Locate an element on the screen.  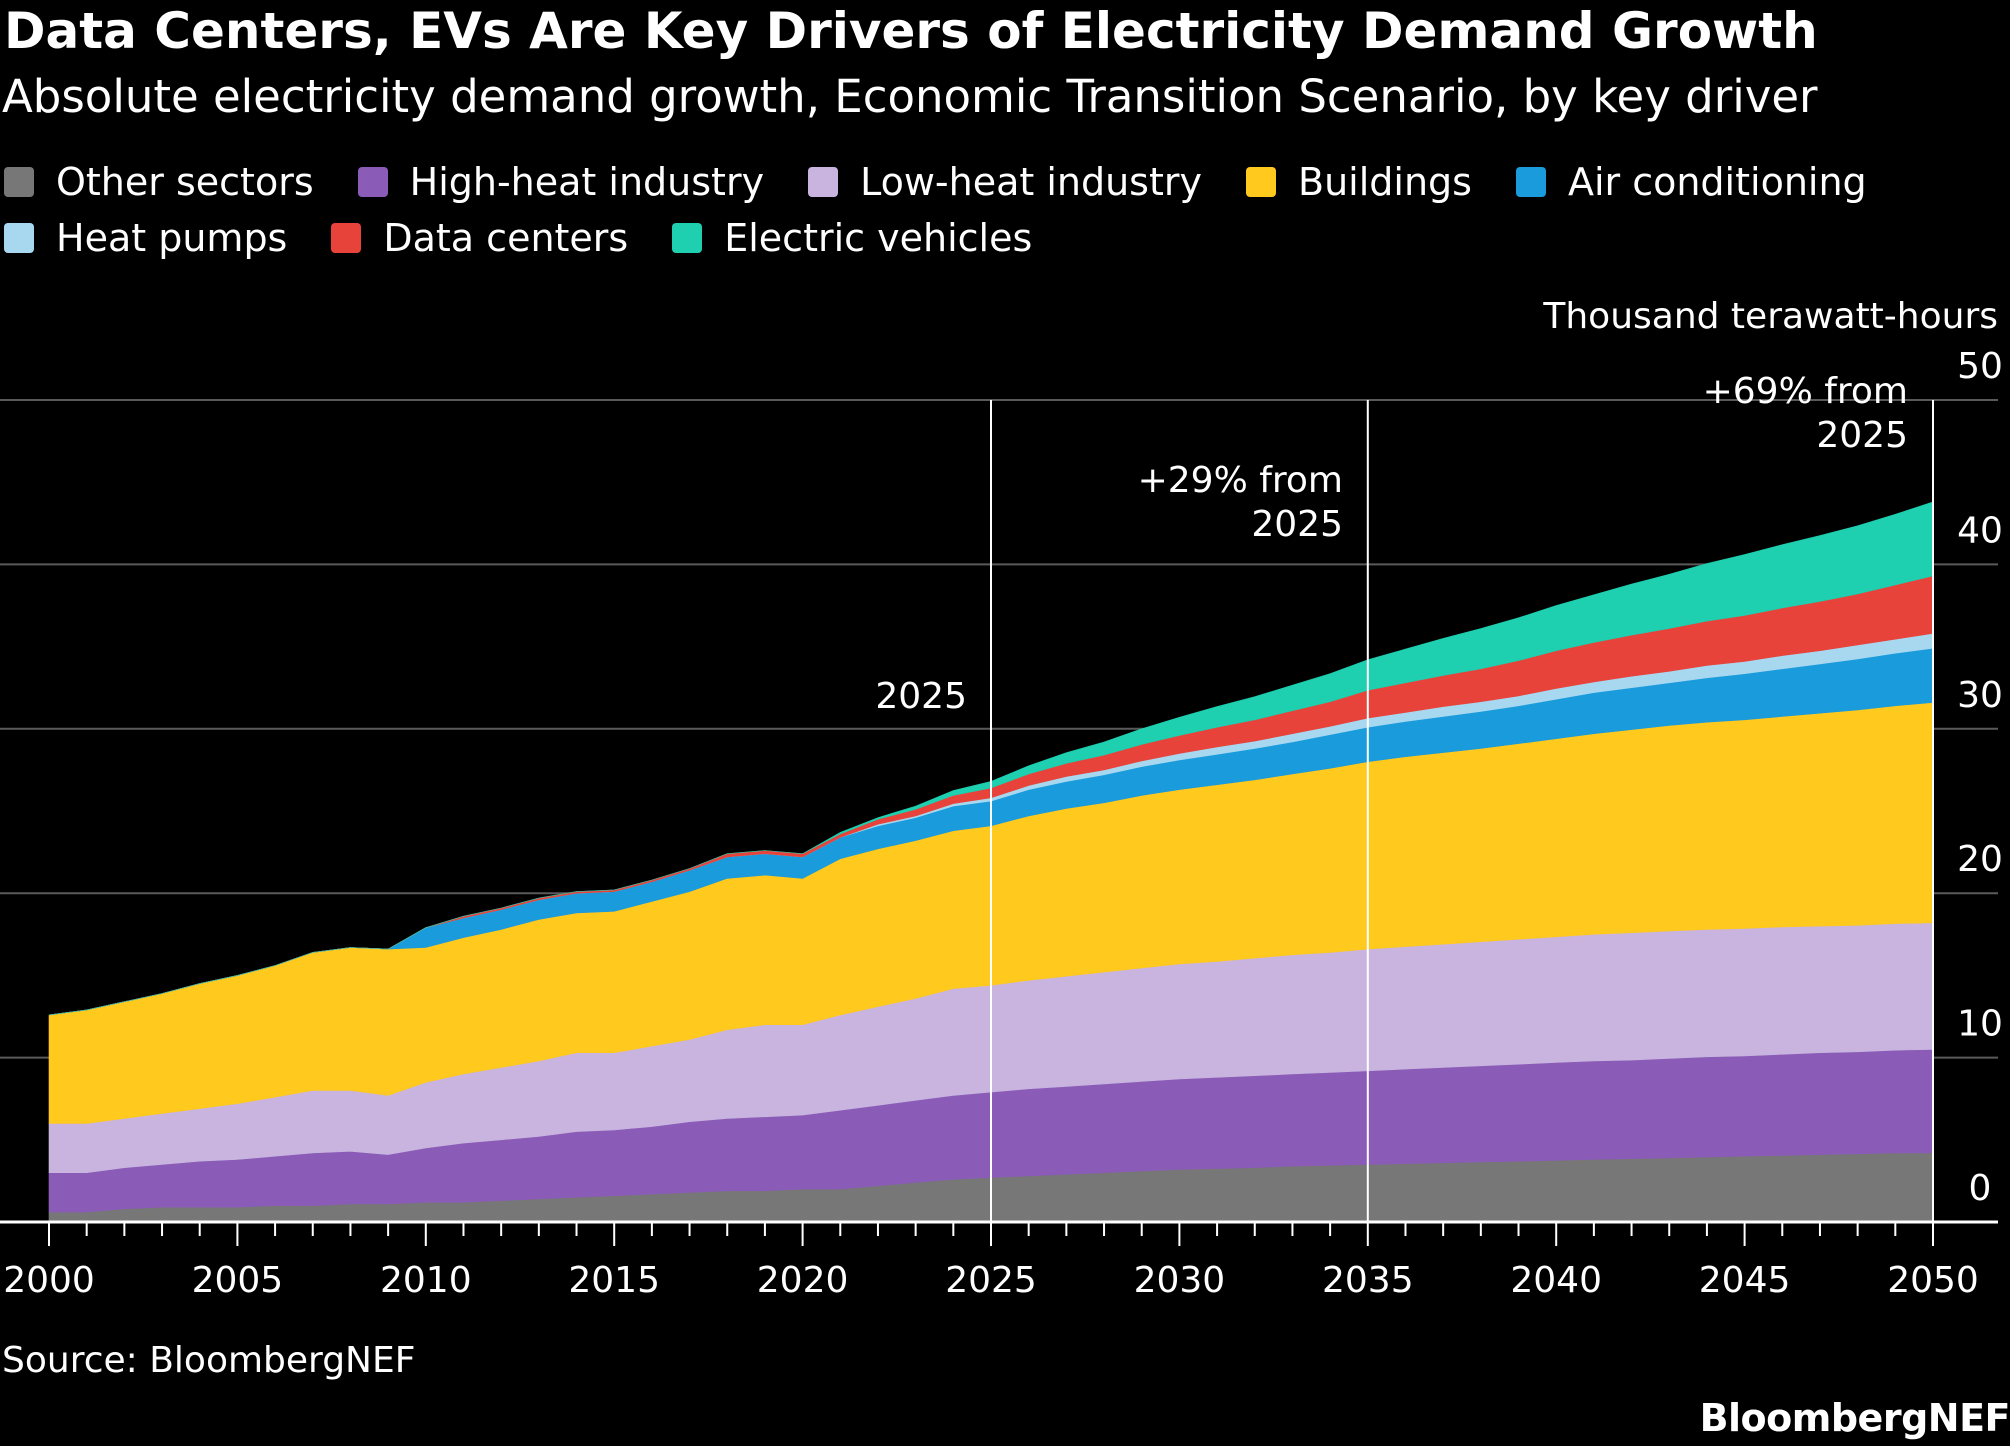
legend-label: Other sectors is located at coordinates (185, 182).